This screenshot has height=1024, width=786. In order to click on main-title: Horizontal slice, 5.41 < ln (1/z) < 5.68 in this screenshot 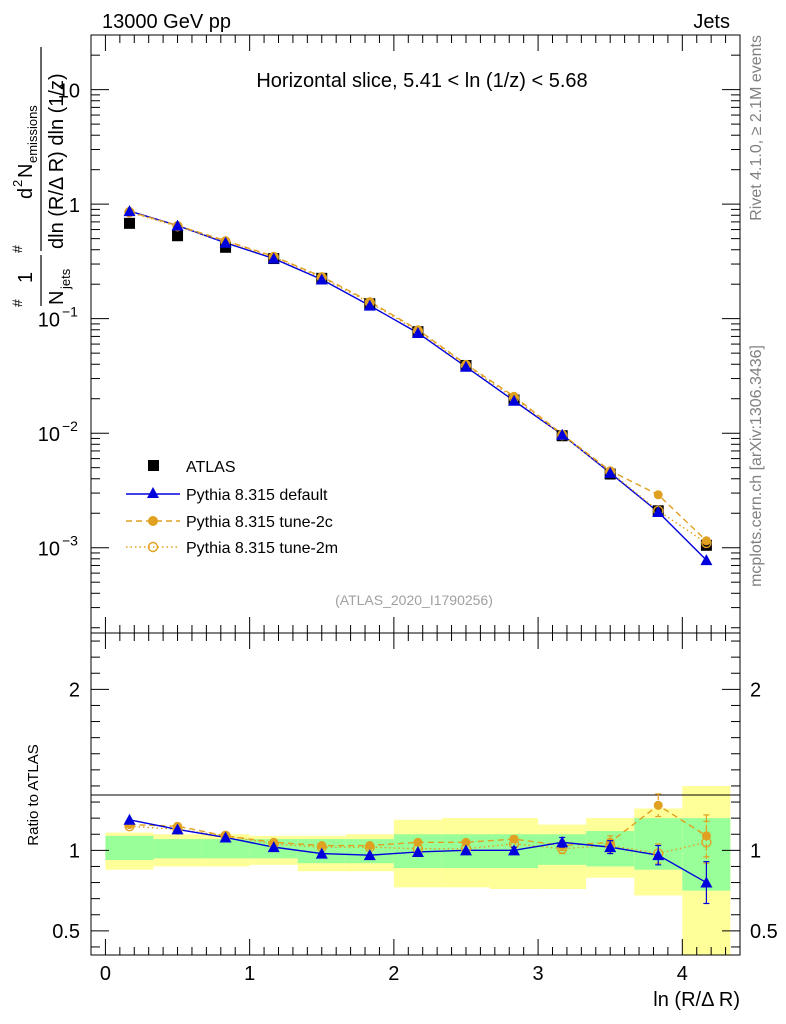, I will do `click(421, 81)`.